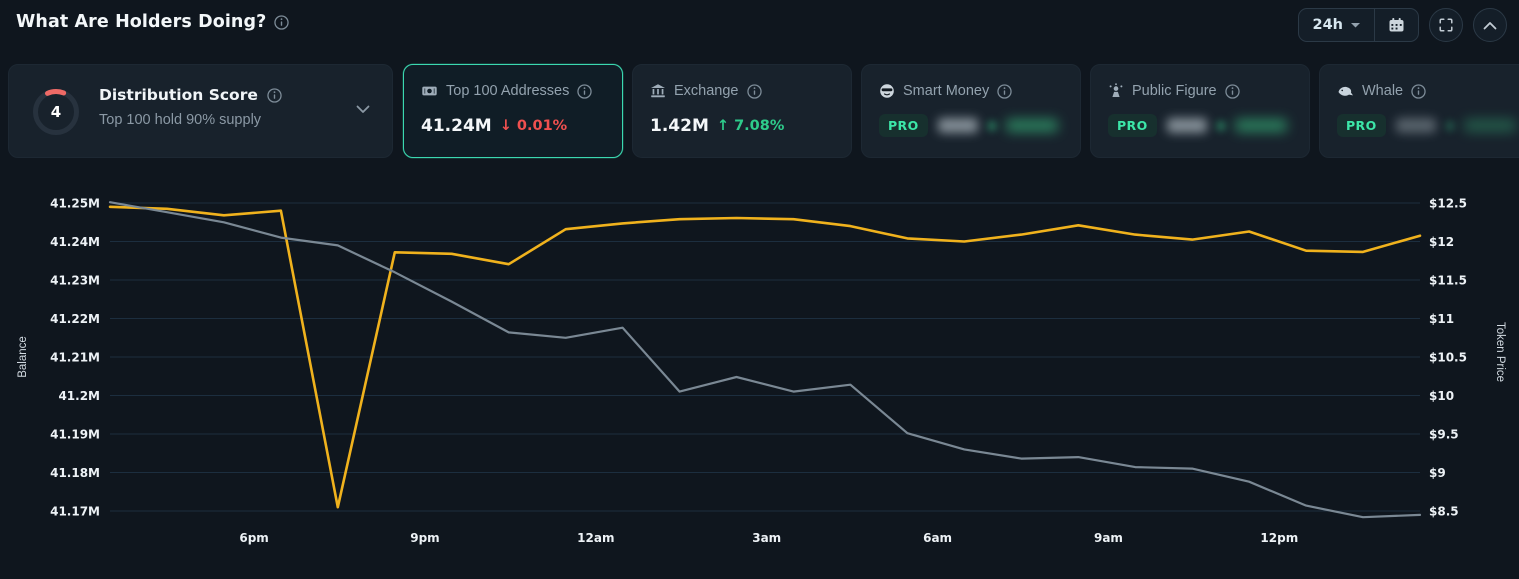  I want to click on divider, so click(1374, 25).